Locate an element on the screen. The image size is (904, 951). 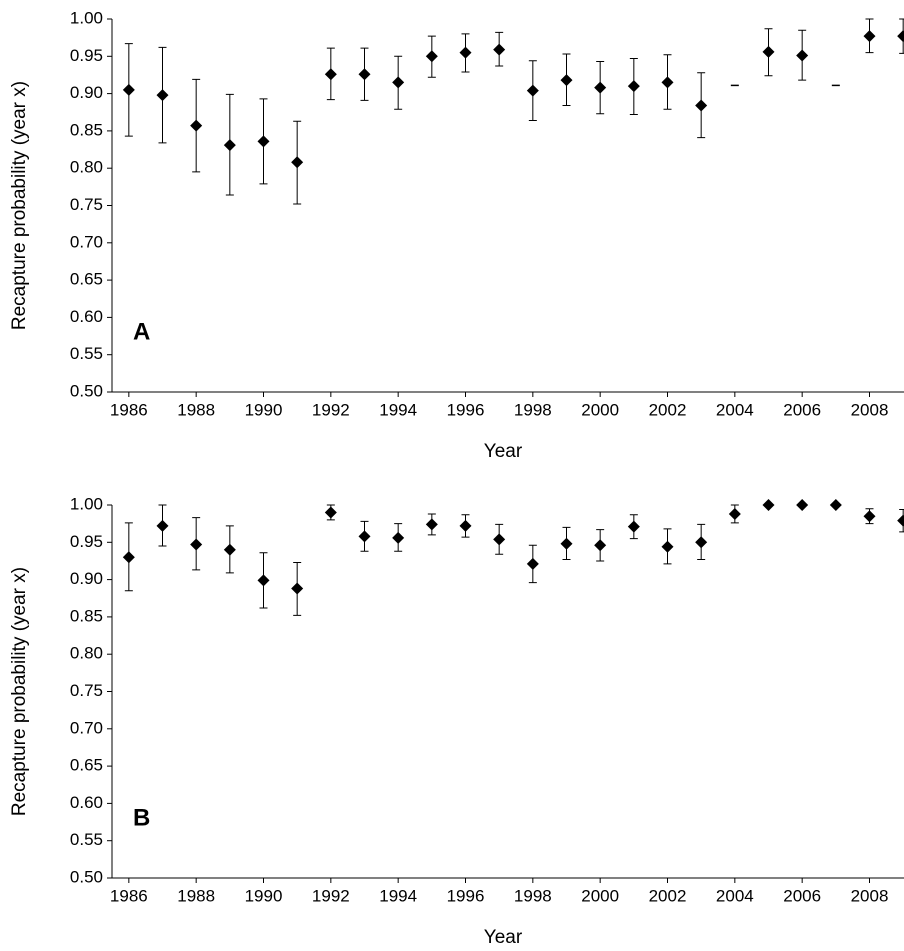
panel-label: B is located at coordinates (141, 817).